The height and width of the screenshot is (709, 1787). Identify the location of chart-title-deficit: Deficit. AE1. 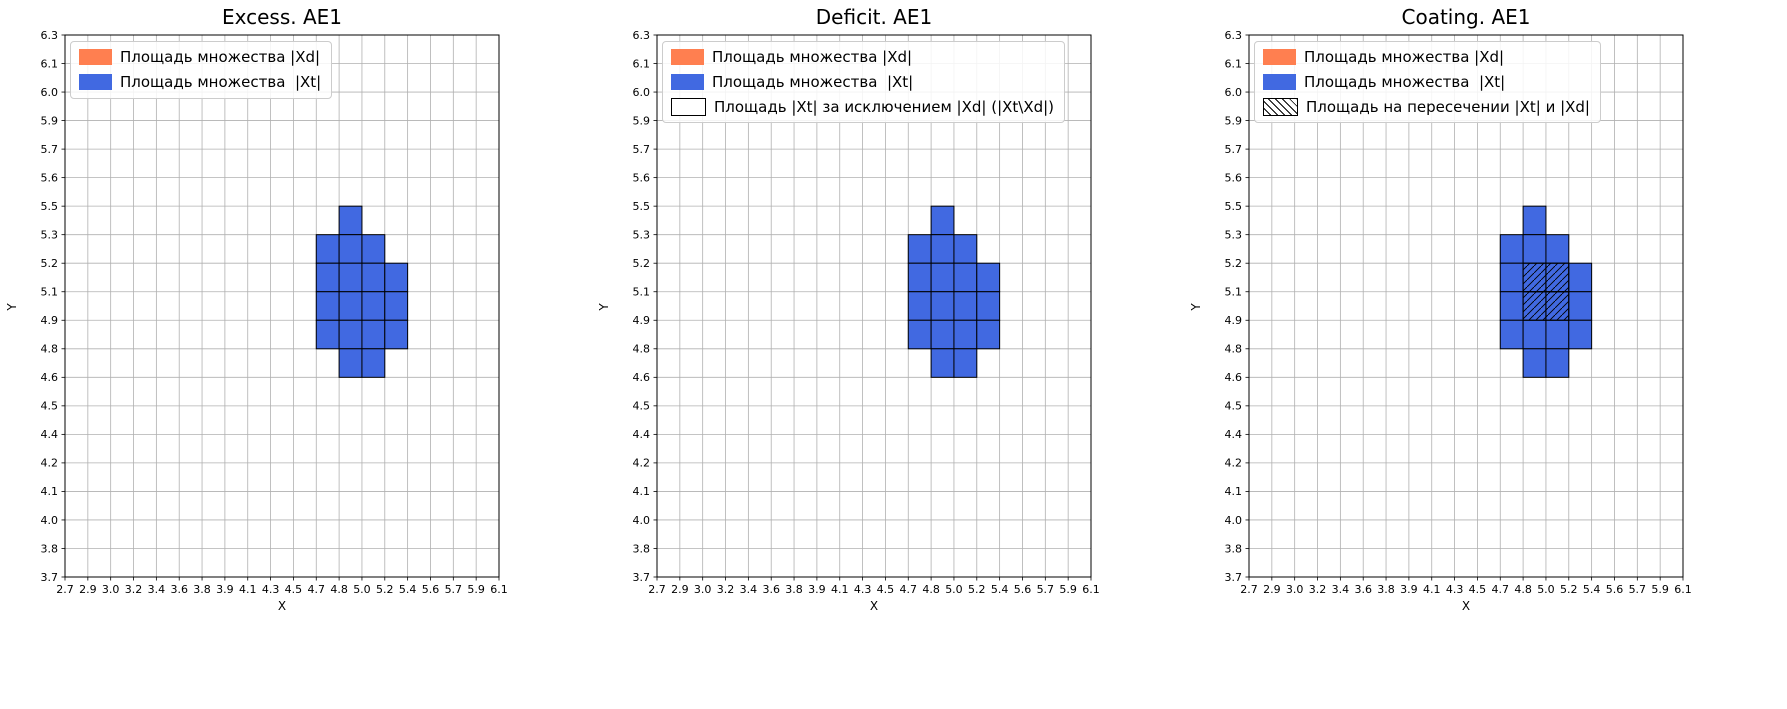
(874, 17).